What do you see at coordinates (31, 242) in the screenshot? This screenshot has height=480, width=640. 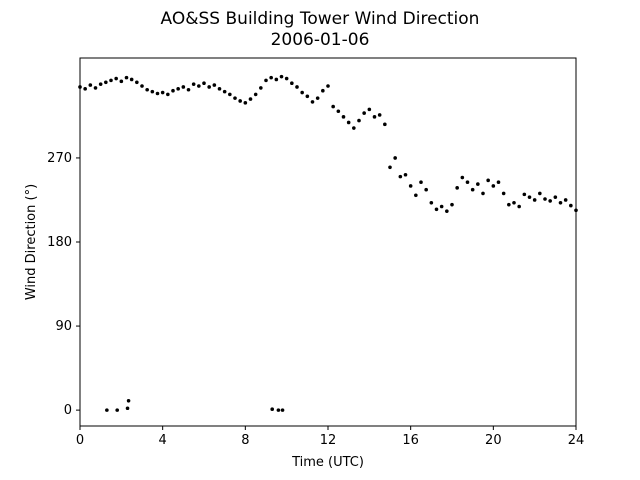 I see `y-axis-label: Wind Direction (°)` at bounding box center [31, 242].